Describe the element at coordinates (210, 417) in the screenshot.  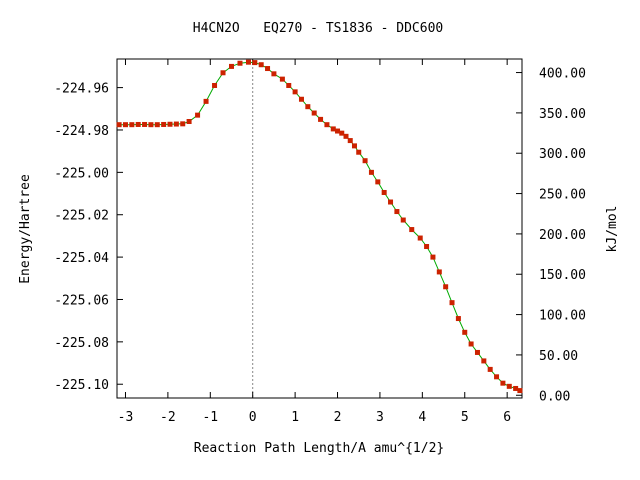
I see `x-tick-label: -1` at that location.